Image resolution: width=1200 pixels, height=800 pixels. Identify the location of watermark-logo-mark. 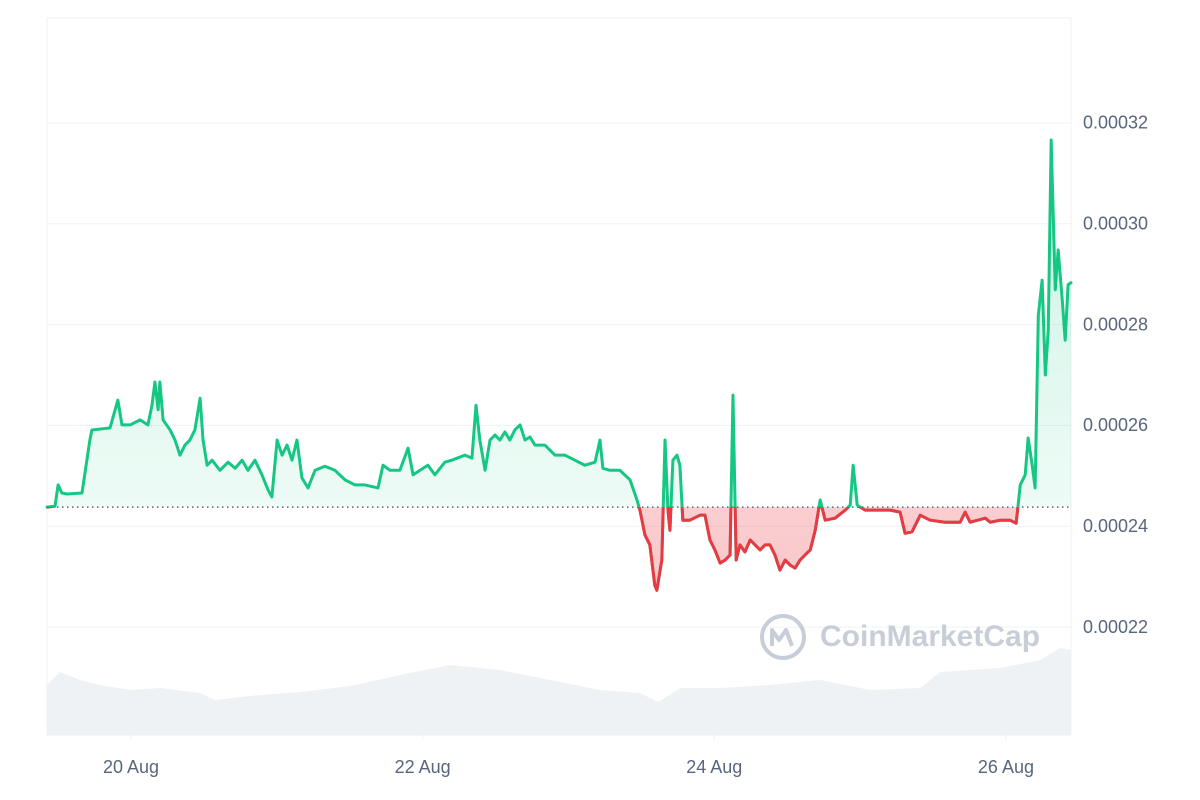
(782, 637).